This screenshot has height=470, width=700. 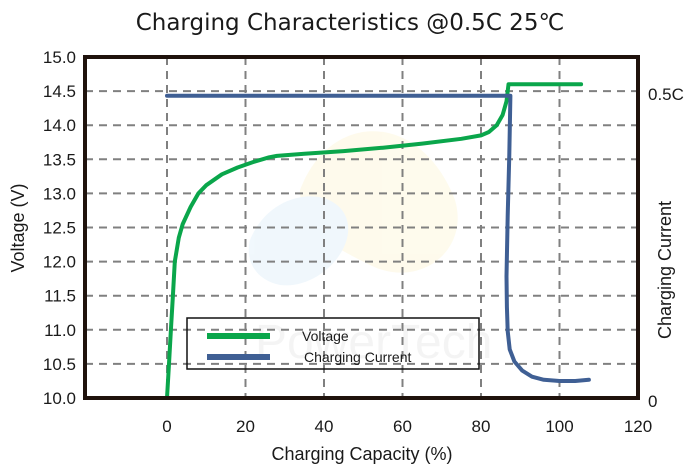 I want to click on chart-title: Charging Characteristics @0.5C 25℃, so click(x=350, y=23).